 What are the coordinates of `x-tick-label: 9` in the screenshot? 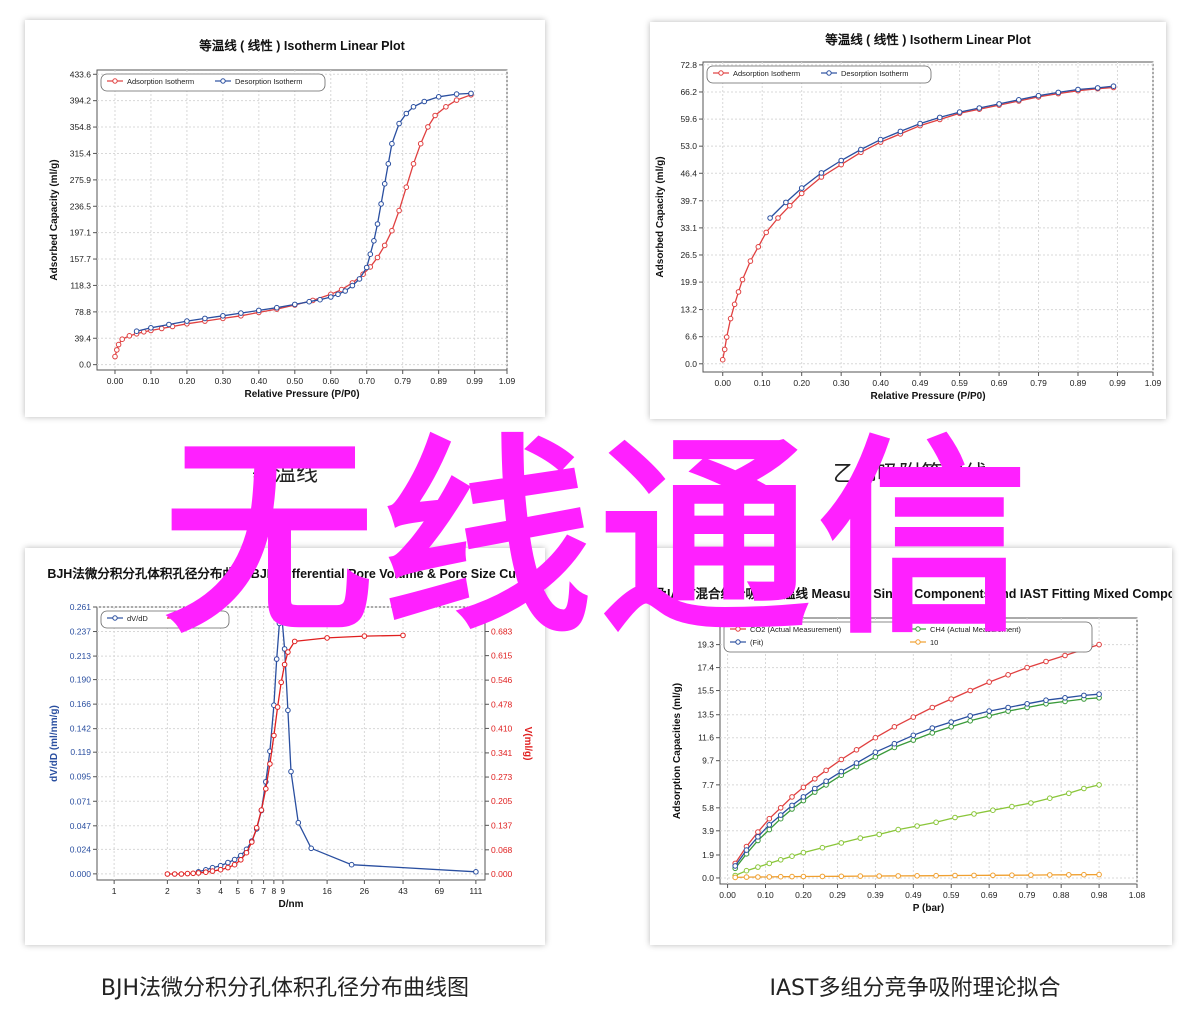 It's located at (283, 891).